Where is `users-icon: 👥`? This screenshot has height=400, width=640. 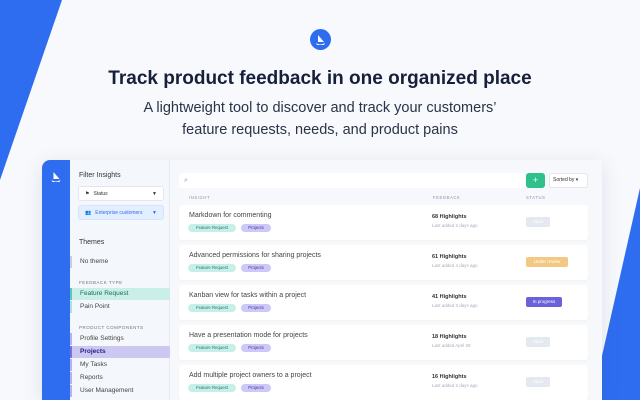
users-icon: 👥 is located at coordinates (88, 212).